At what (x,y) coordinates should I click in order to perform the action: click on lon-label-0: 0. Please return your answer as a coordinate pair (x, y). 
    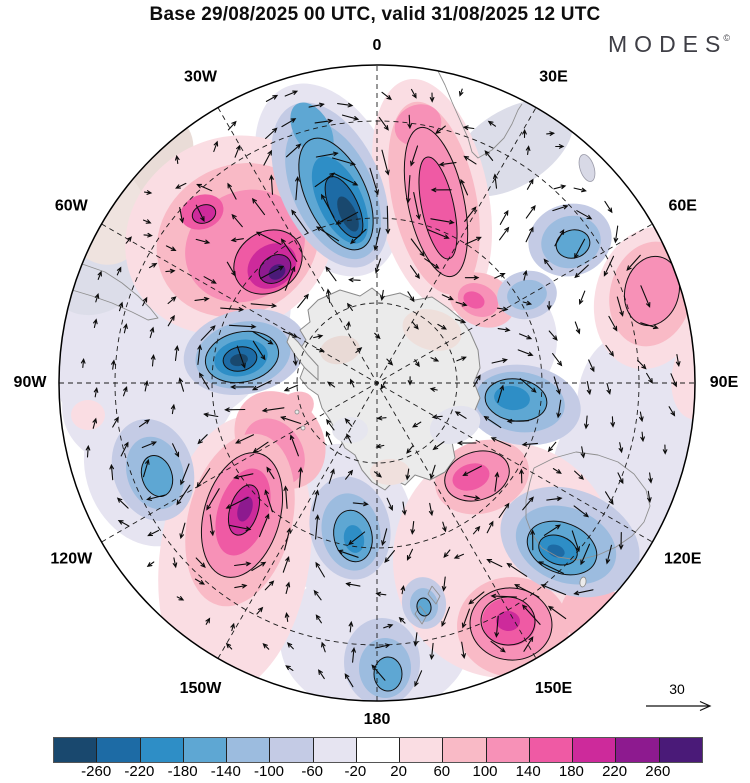
    Looking at the image, I should click on (377, 45).